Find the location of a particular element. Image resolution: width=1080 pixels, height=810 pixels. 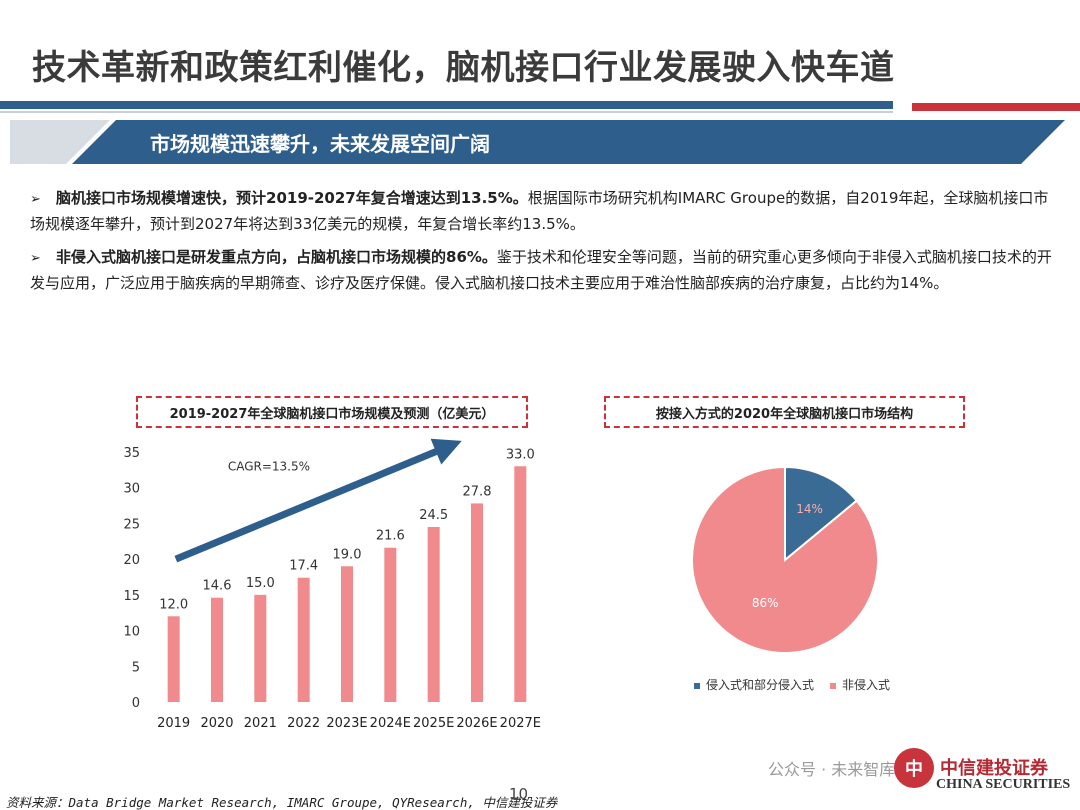

y-tick-label: 5 is located at coordinates (136, 667).